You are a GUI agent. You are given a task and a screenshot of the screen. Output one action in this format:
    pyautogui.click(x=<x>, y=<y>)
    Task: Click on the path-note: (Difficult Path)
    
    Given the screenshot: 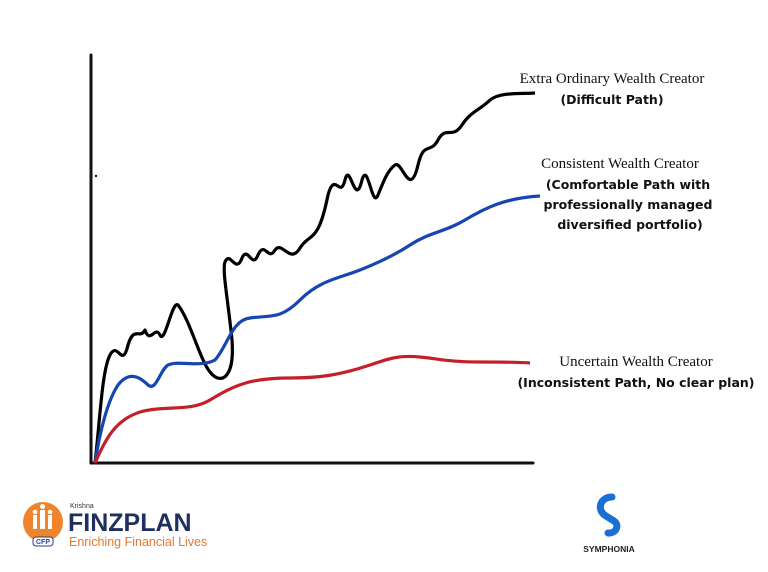 What is the action you would take?
    pyautogui.click(x=611, y=99)
    